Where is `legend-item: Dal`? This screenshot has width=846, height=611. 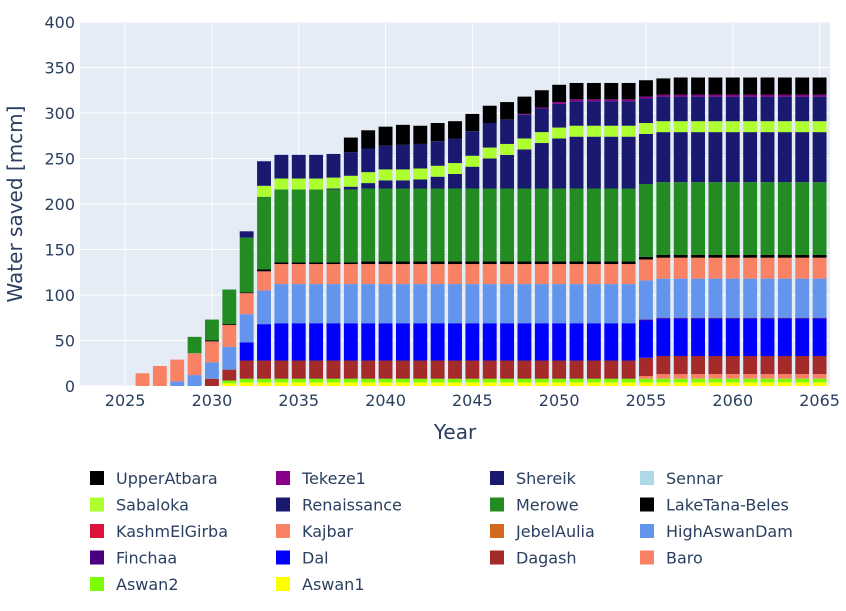
legend-item: Dal is located at coordinates (302, 558).